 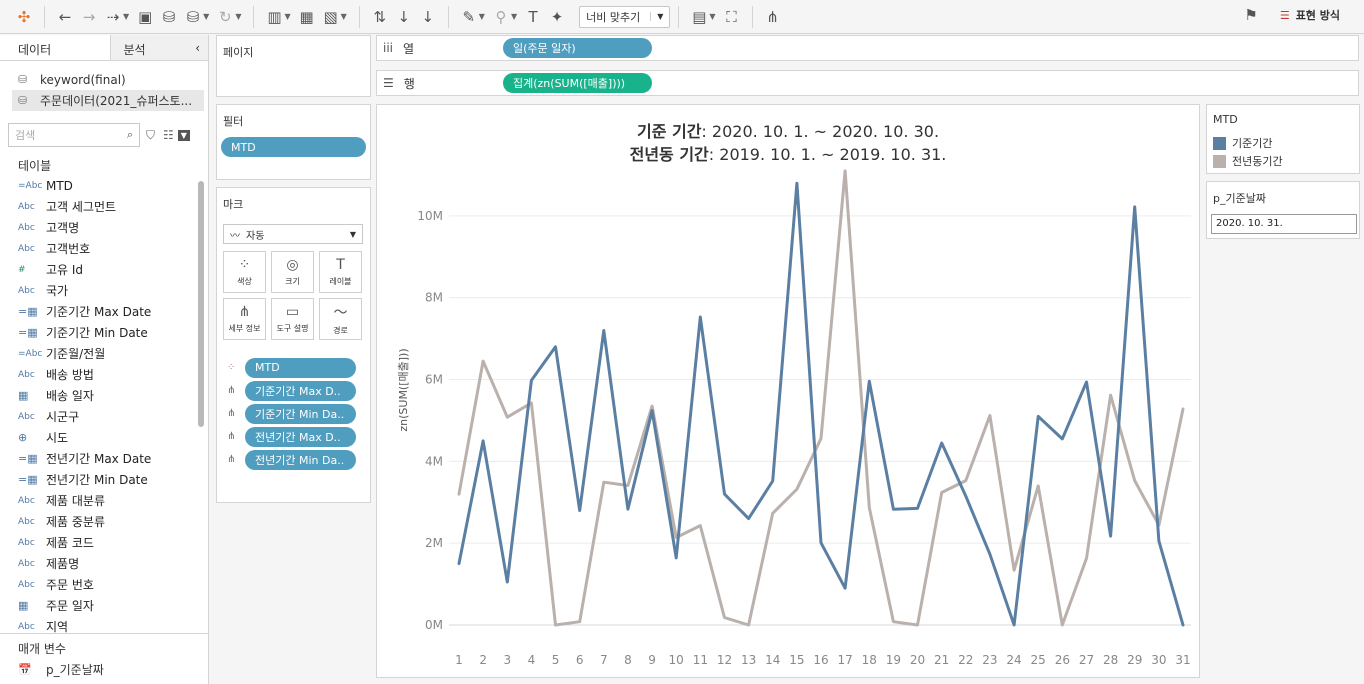 What do you see at coordinates (193, 16) in the screenshot?
I see `pause-updates-icon: ⛁` at bounding box center [193, 16].